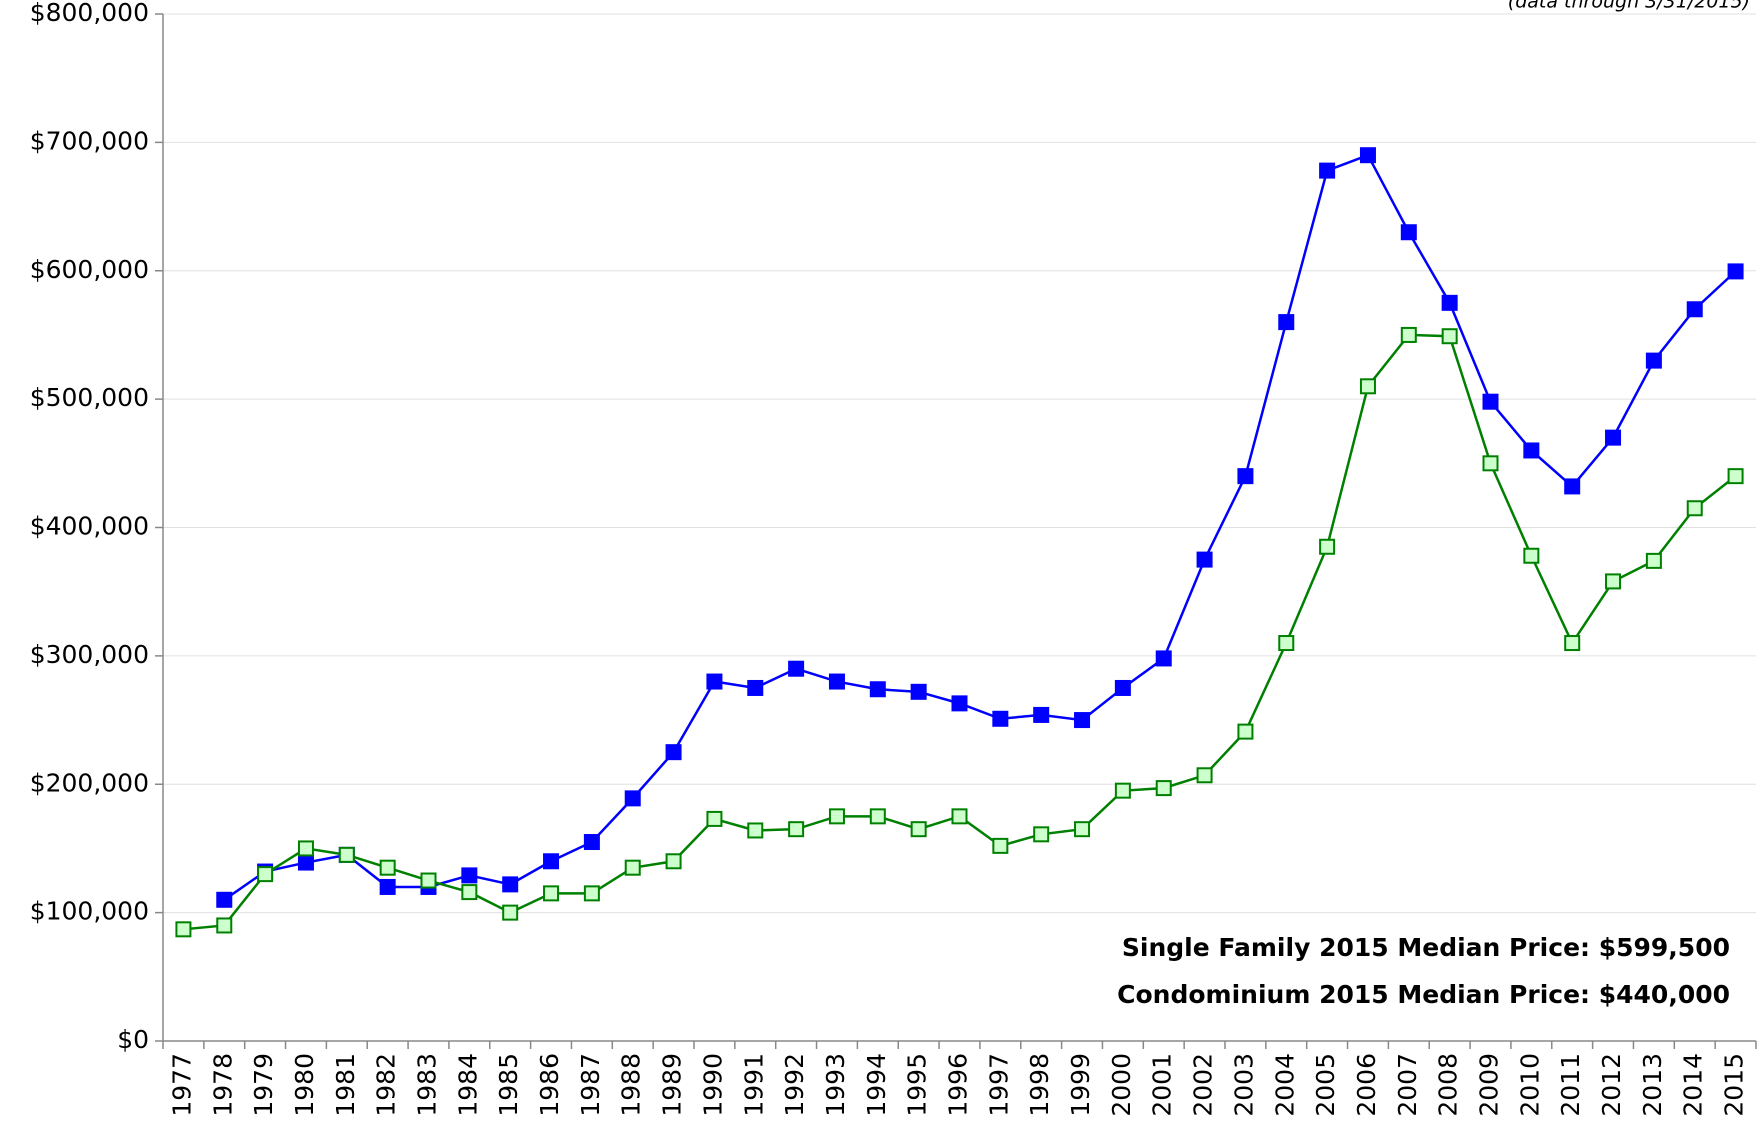 The width and height of the screenshot is (1759, 1126). What do you see at coordinates (1407, 1085) in the screenshot?
I see `x-tick-label: 2007` at bounding box center [1407, 1085].